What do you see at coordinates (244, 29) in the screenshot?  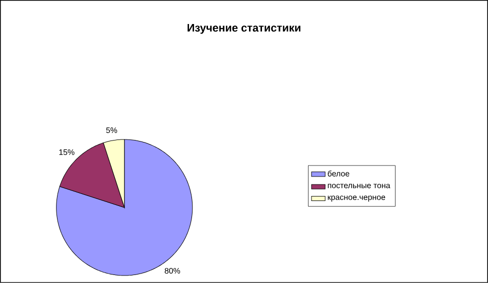 I see `chart-title: Изучение статистики` at bounding box center [244, 29].